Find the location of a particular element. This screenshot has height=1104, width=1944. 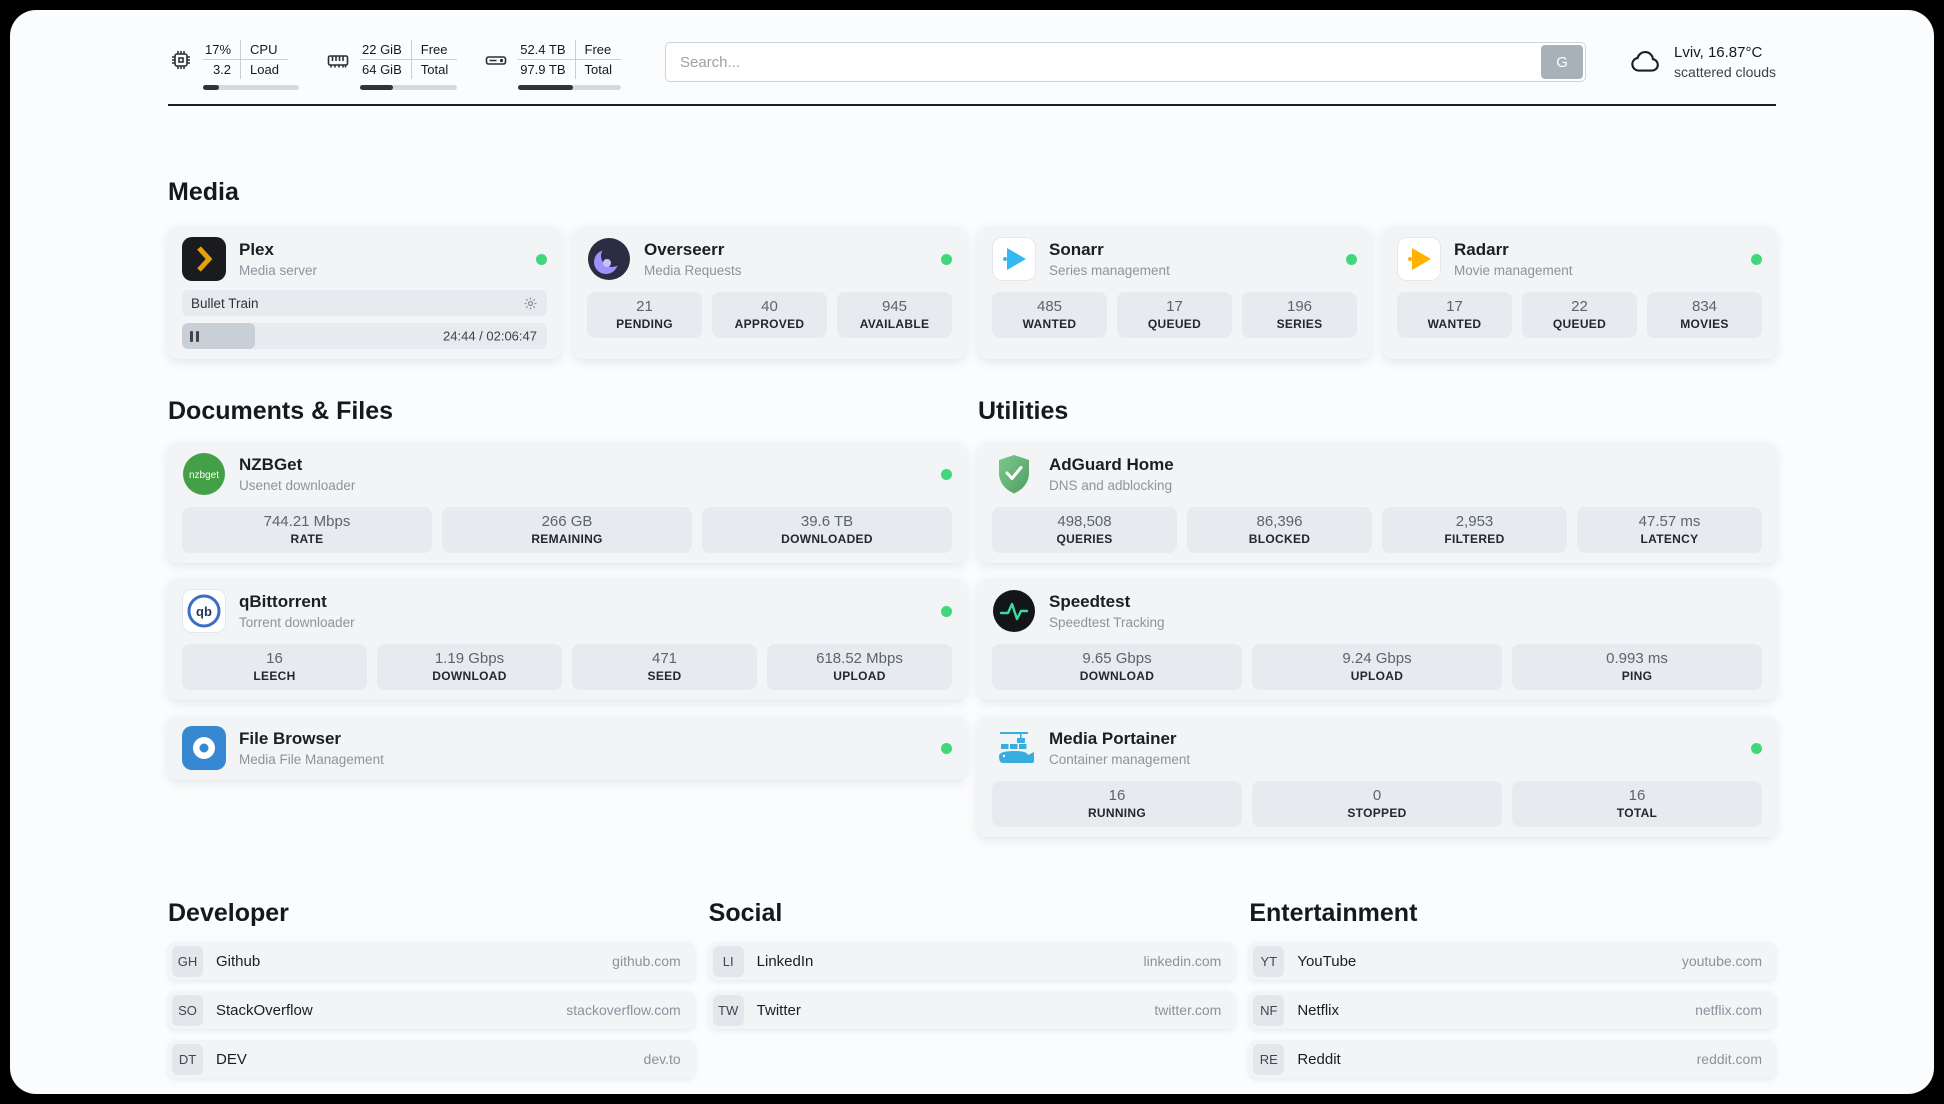

filebrowser-icon is located at coordinates (204, 748).